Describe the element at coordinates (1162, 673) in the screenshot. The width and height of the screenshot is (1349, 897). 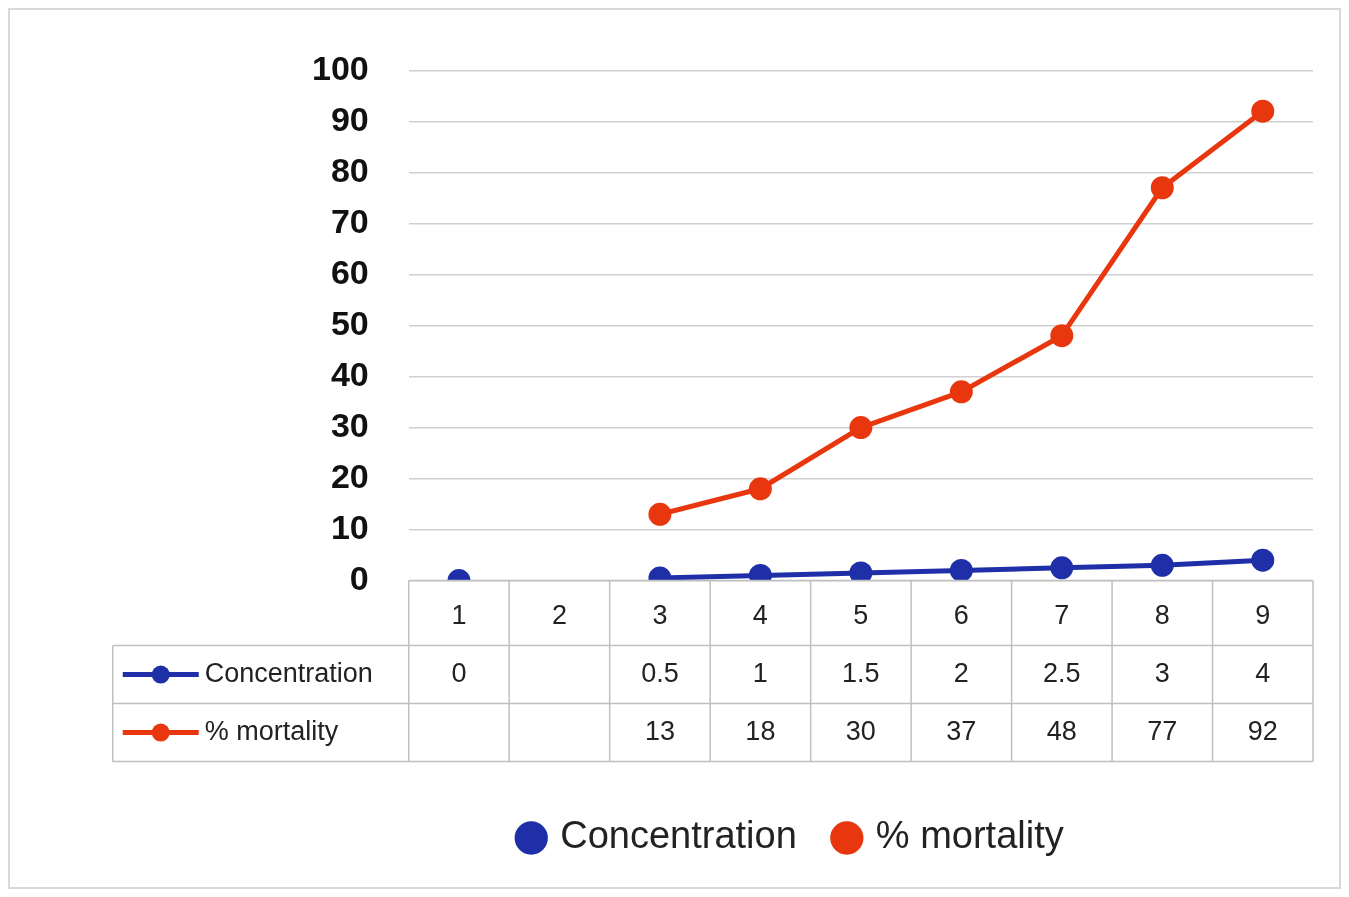
I see `data-label: 3` at that location.